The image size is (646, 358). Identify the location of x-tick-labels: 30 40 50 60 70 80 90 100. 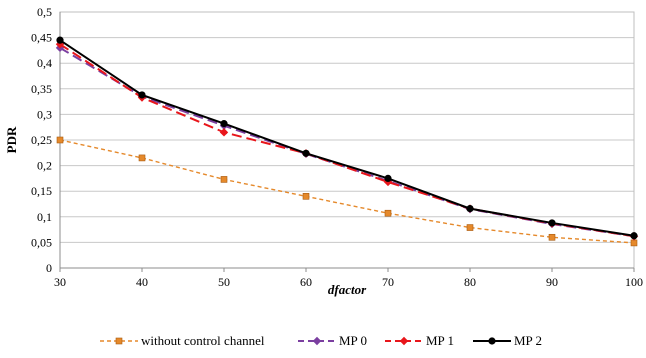
(348, 282).